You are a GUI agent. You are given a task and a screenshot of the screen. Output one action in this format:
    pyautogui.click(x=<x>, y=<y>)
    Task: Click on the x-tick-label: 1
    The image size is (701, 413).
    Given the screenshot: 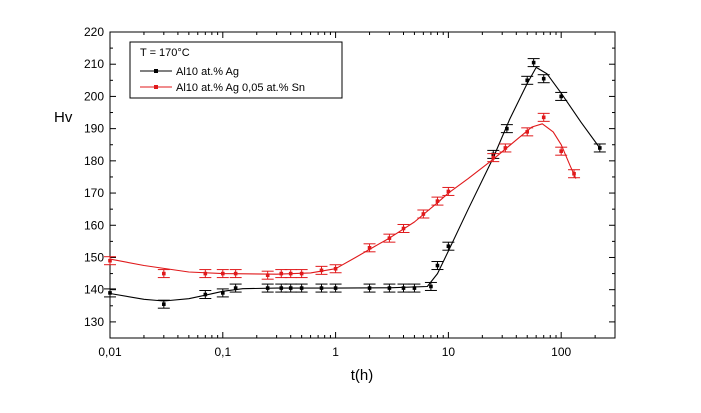 What is the action you would take?
    pyautogui.click(x=335, y=352)
    